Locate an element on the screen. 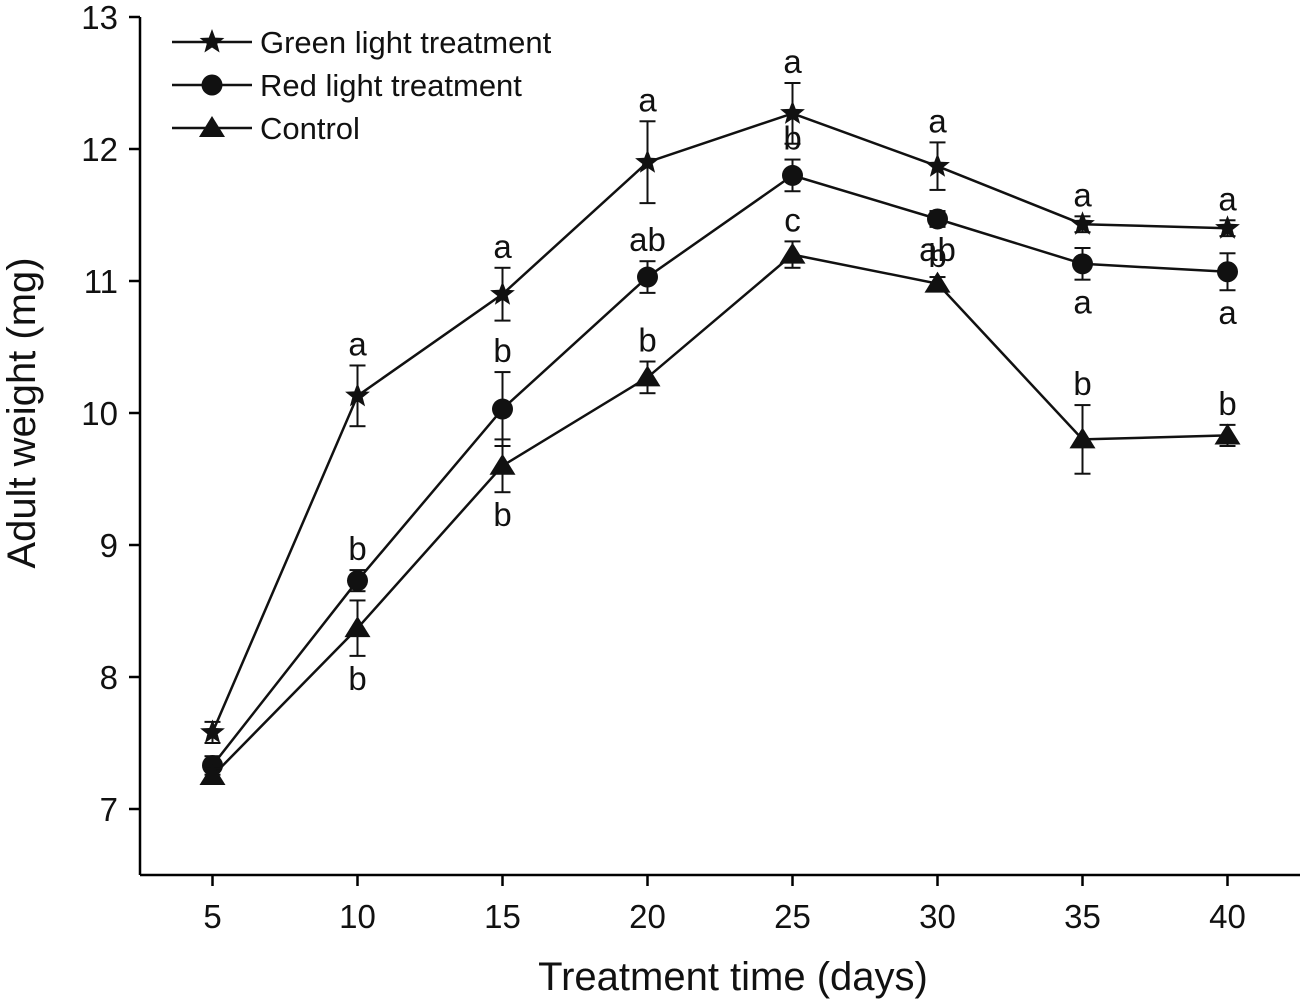 The image size is (1307, 1003). x-tick-label: 25 is located at coordinates (792, 916).